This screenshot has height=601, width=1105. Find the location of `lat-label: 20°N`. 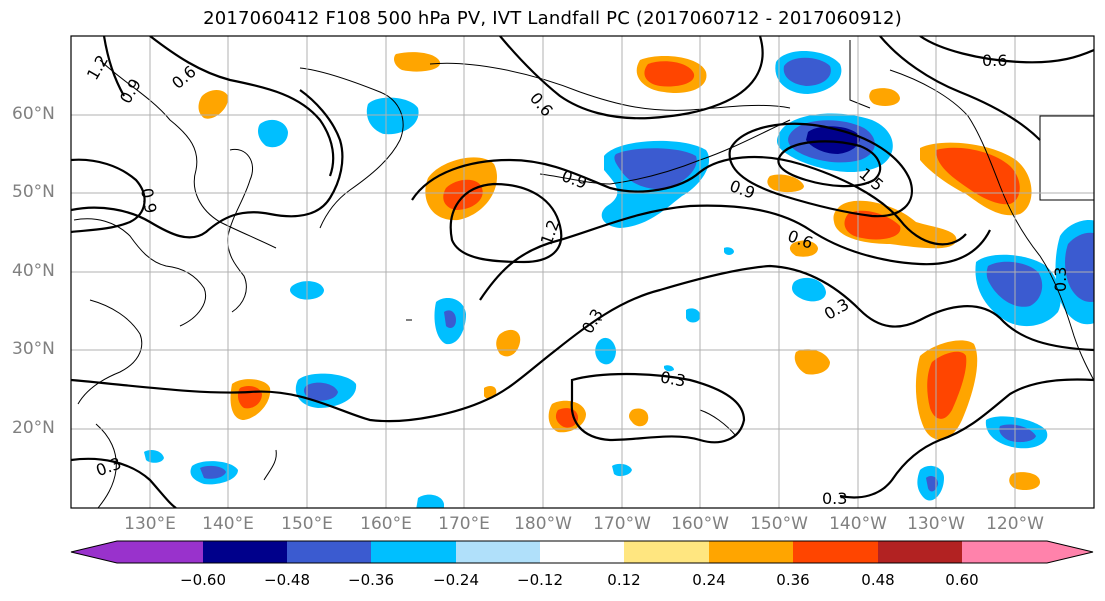

lat-label: 20°N is located at coordinates (33, 428).